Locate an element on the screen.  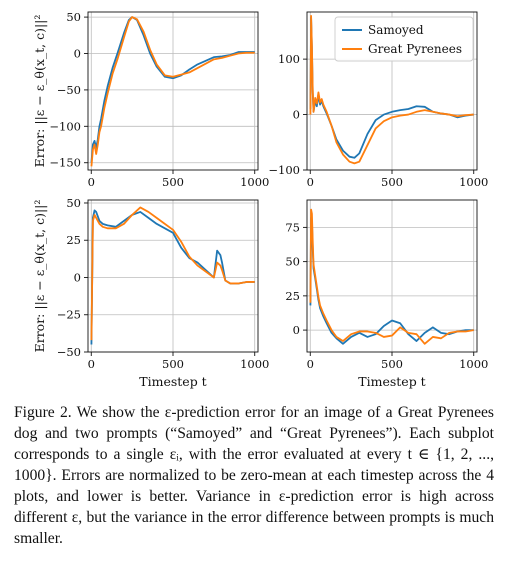
y-tick-label: 75 is located at coordinates (292, 227).